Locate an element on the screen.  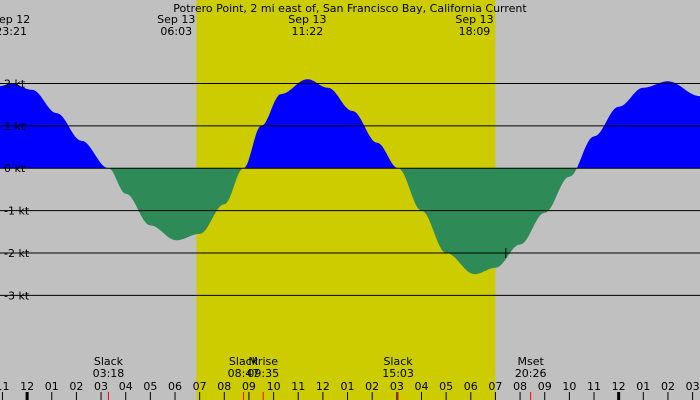
y-axis-labels: 2 kt 1 kt 0 kt -1 kt -2 kt -3 kt is located at coordinates (17, 189).